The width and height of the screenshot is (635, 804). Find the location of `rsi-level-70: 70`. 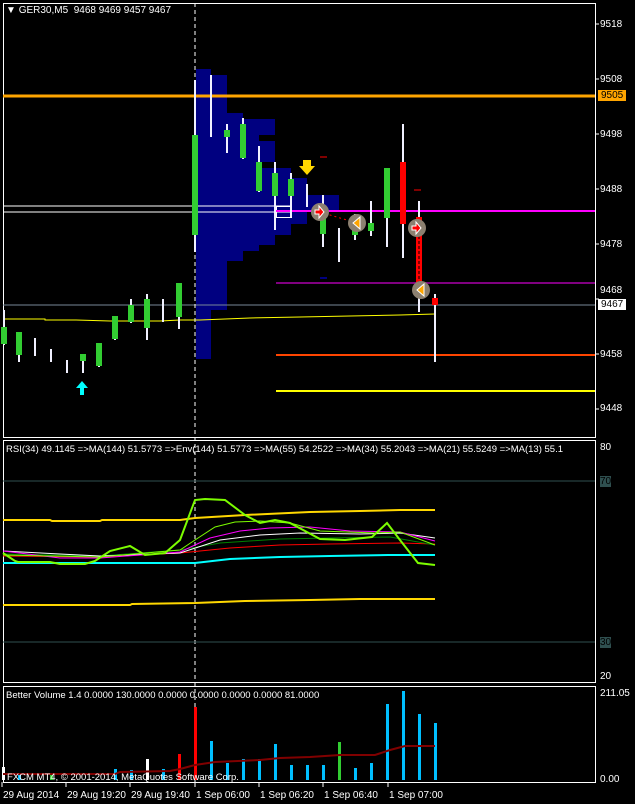

rsi-level-70: 70 is located at coordinates (606, 481).